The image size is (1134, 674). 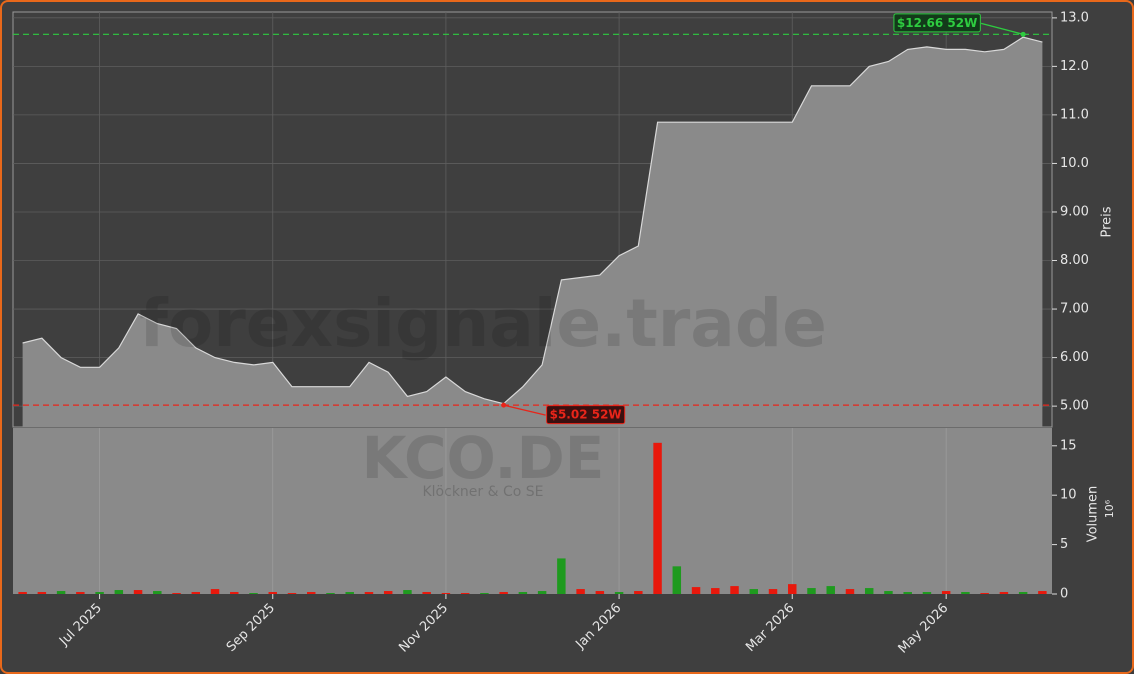 I want to click on low-label-box, so click(x=586, y=415).